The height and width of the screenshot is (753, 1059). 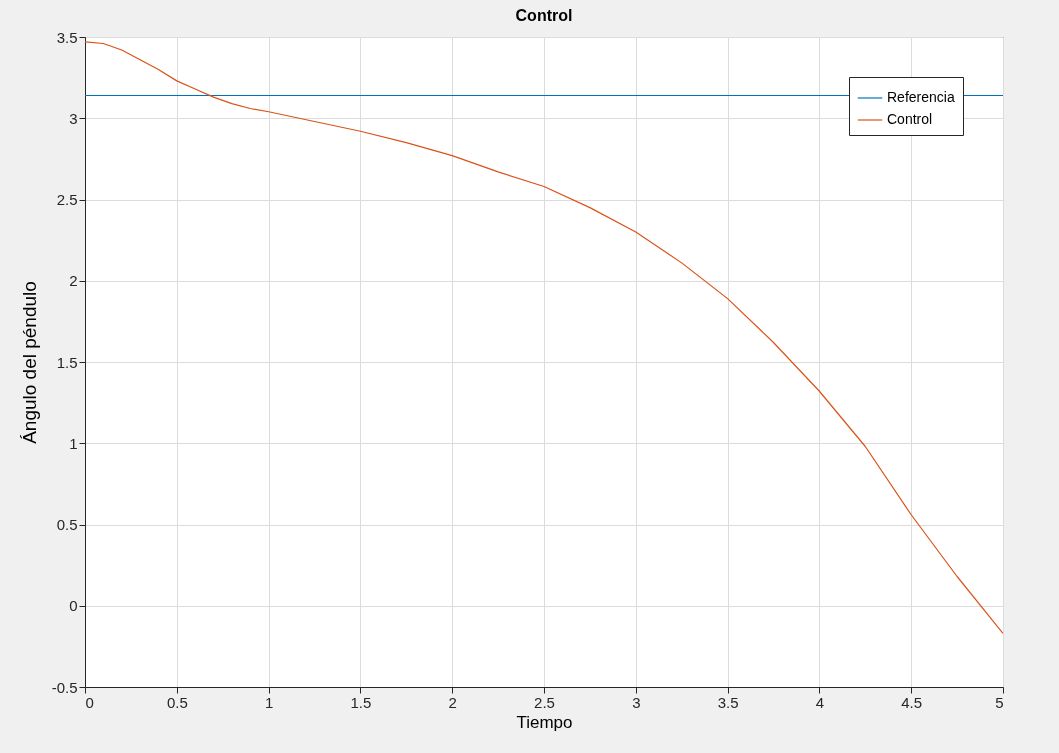 What do you see at coordinates (921, 97) in the screenshot?
I see `legend-label: Referencia` at bounding box center [921, 97].